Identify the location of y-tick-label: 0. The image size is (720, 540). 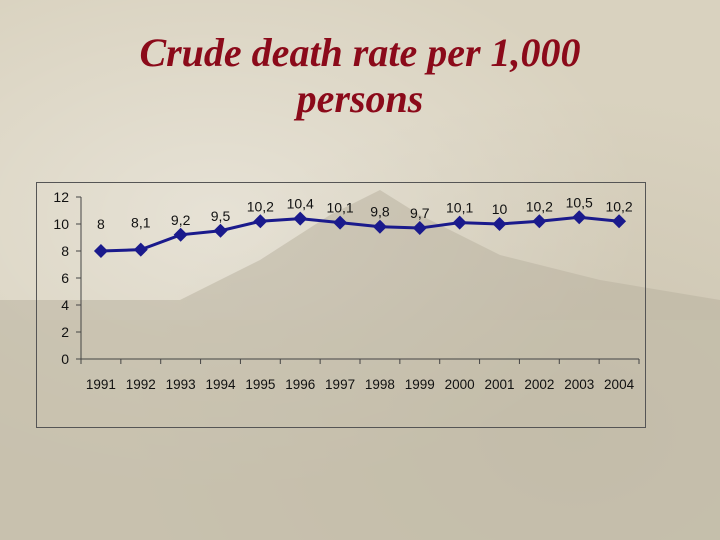
(65, 359).